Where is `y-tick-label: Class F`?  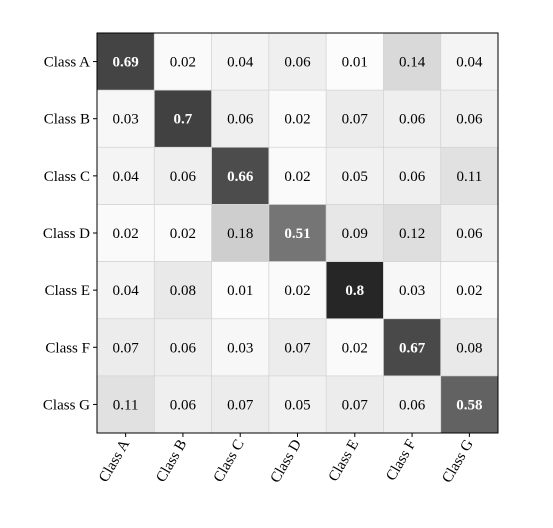
y-tick-label: Class F is located at coordinates (67, 348).